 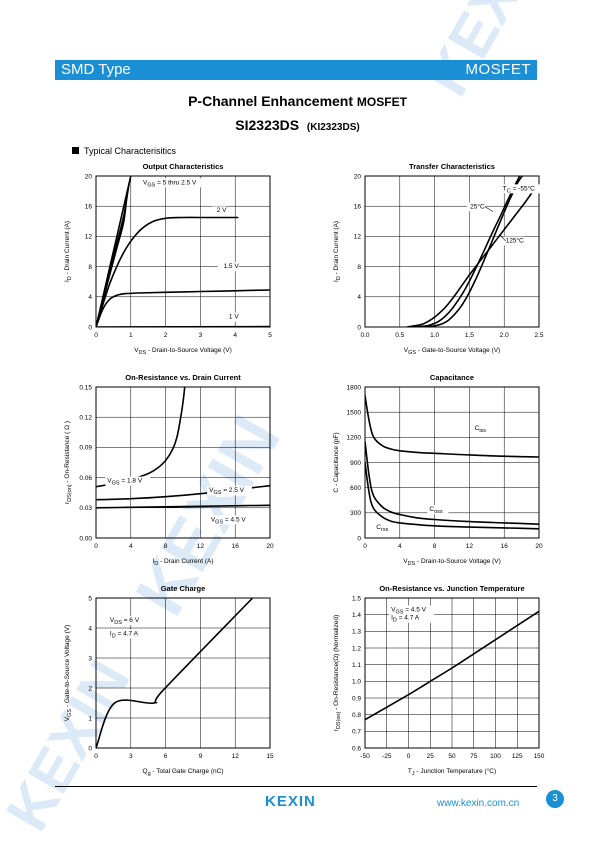 What do you see at coordinates (356, 732) in the screenshot?
I see `y-tick-label: 0.7` at bounding box center [356, 732].